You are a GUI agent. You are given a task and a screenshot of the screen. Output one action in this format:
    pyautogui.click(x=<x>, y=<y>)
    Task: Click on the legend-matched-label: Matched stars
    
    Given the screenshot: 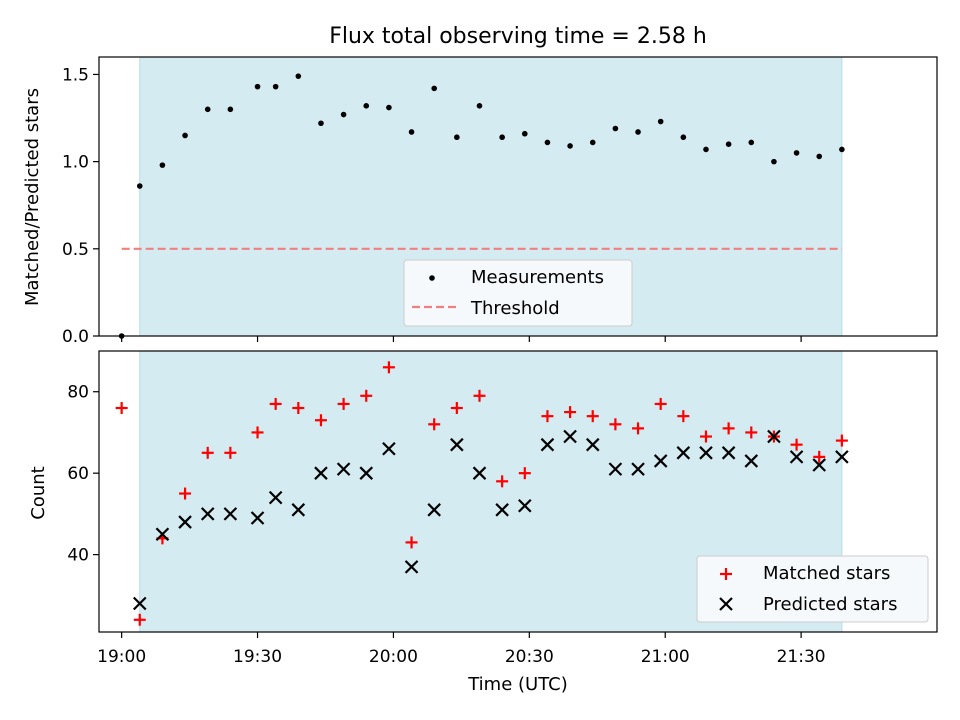 What is the action you would take?
    pyautogui.click(x=826, y=573)
    